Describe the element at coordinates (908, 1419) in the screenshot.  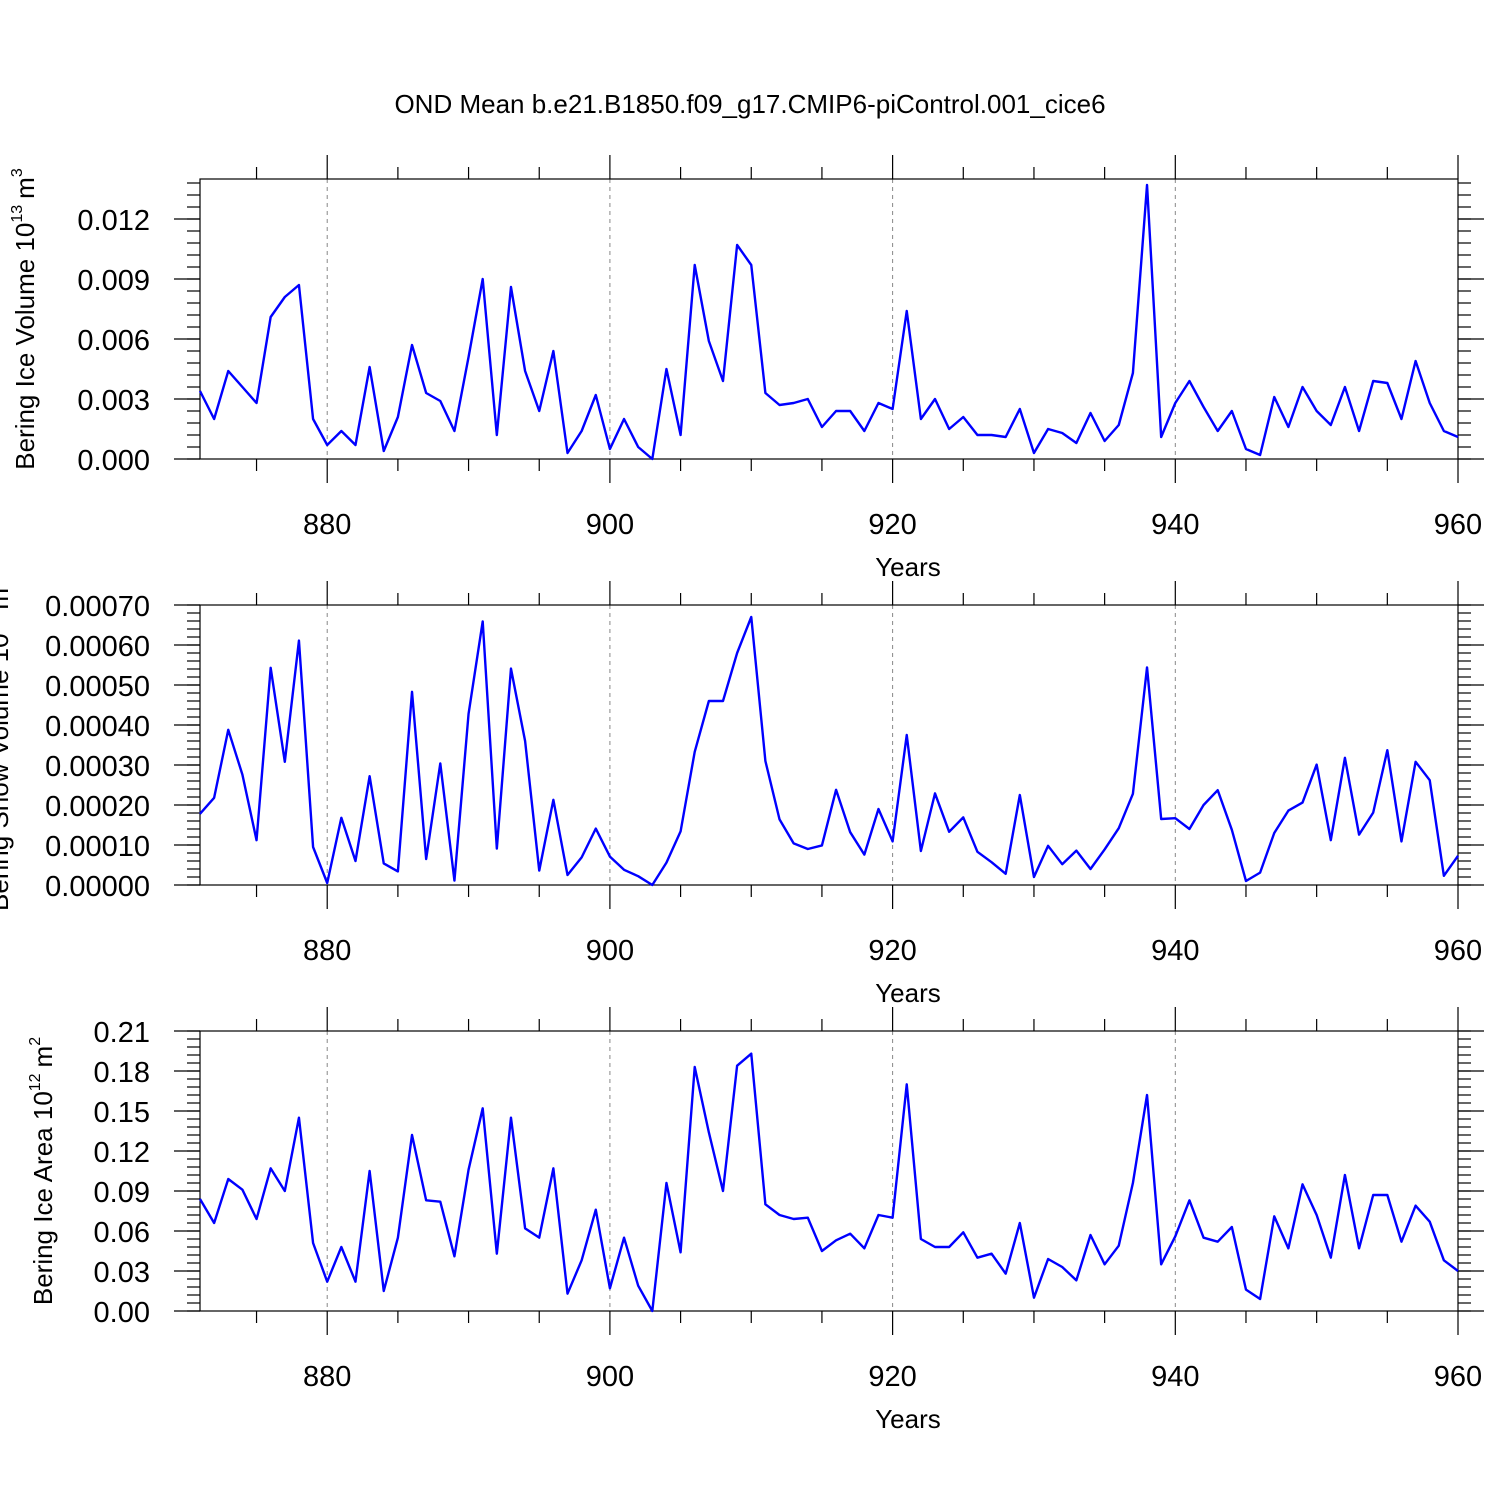
I see `ice-area-x-axis-label: Years` at that location.